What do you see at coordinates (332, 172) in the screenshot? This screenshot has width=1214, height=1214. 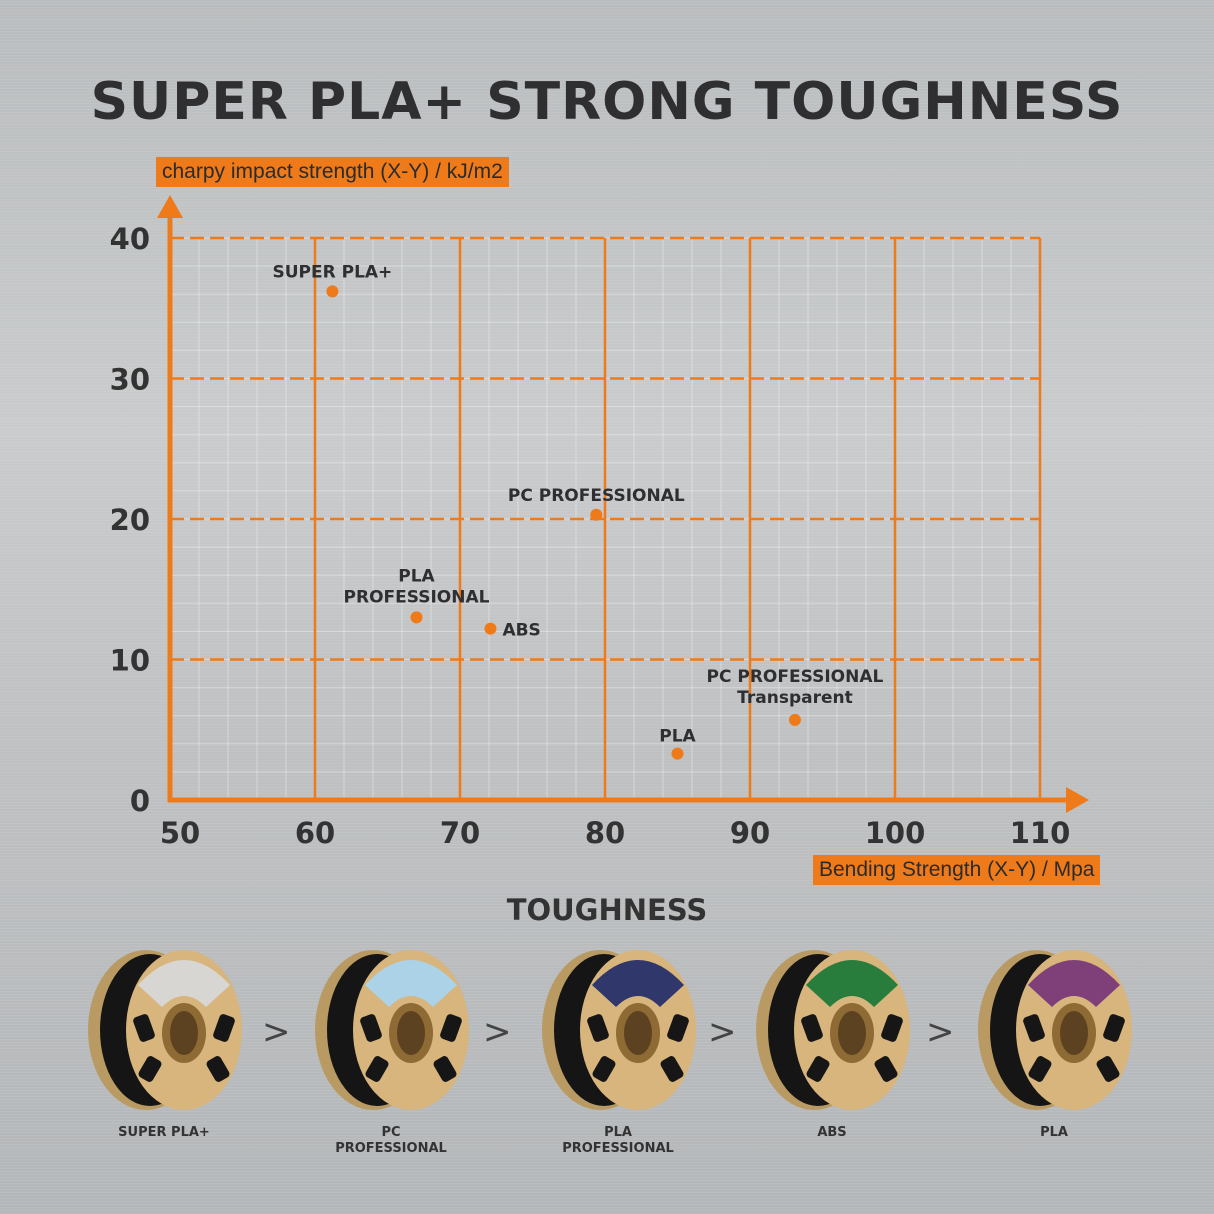 I see `y-axis-label: charpy impact strength (X-Y) / kJ/m2` at bounding box center [332, 172].